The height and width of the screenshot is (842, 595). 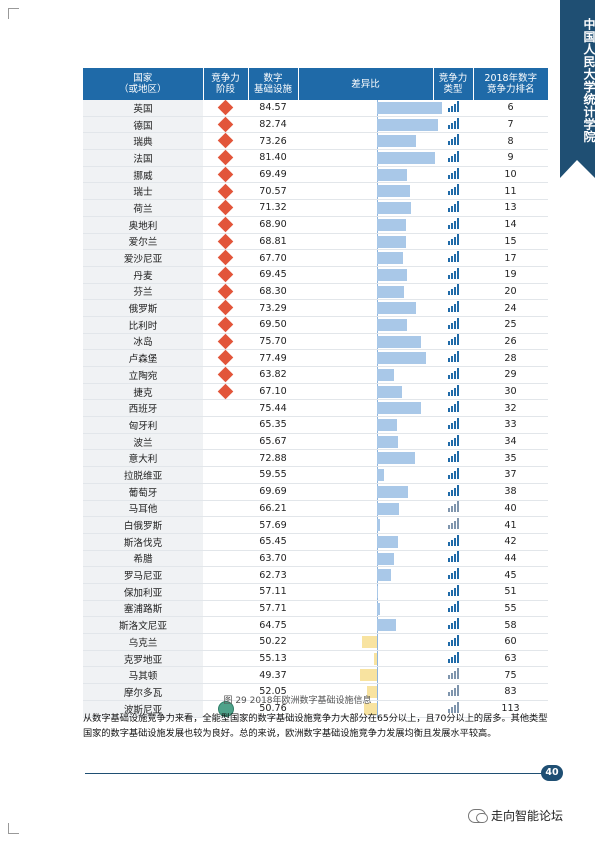 I want to click on table-row: 马其顿 49.37 75, so click(x=315, y=675).